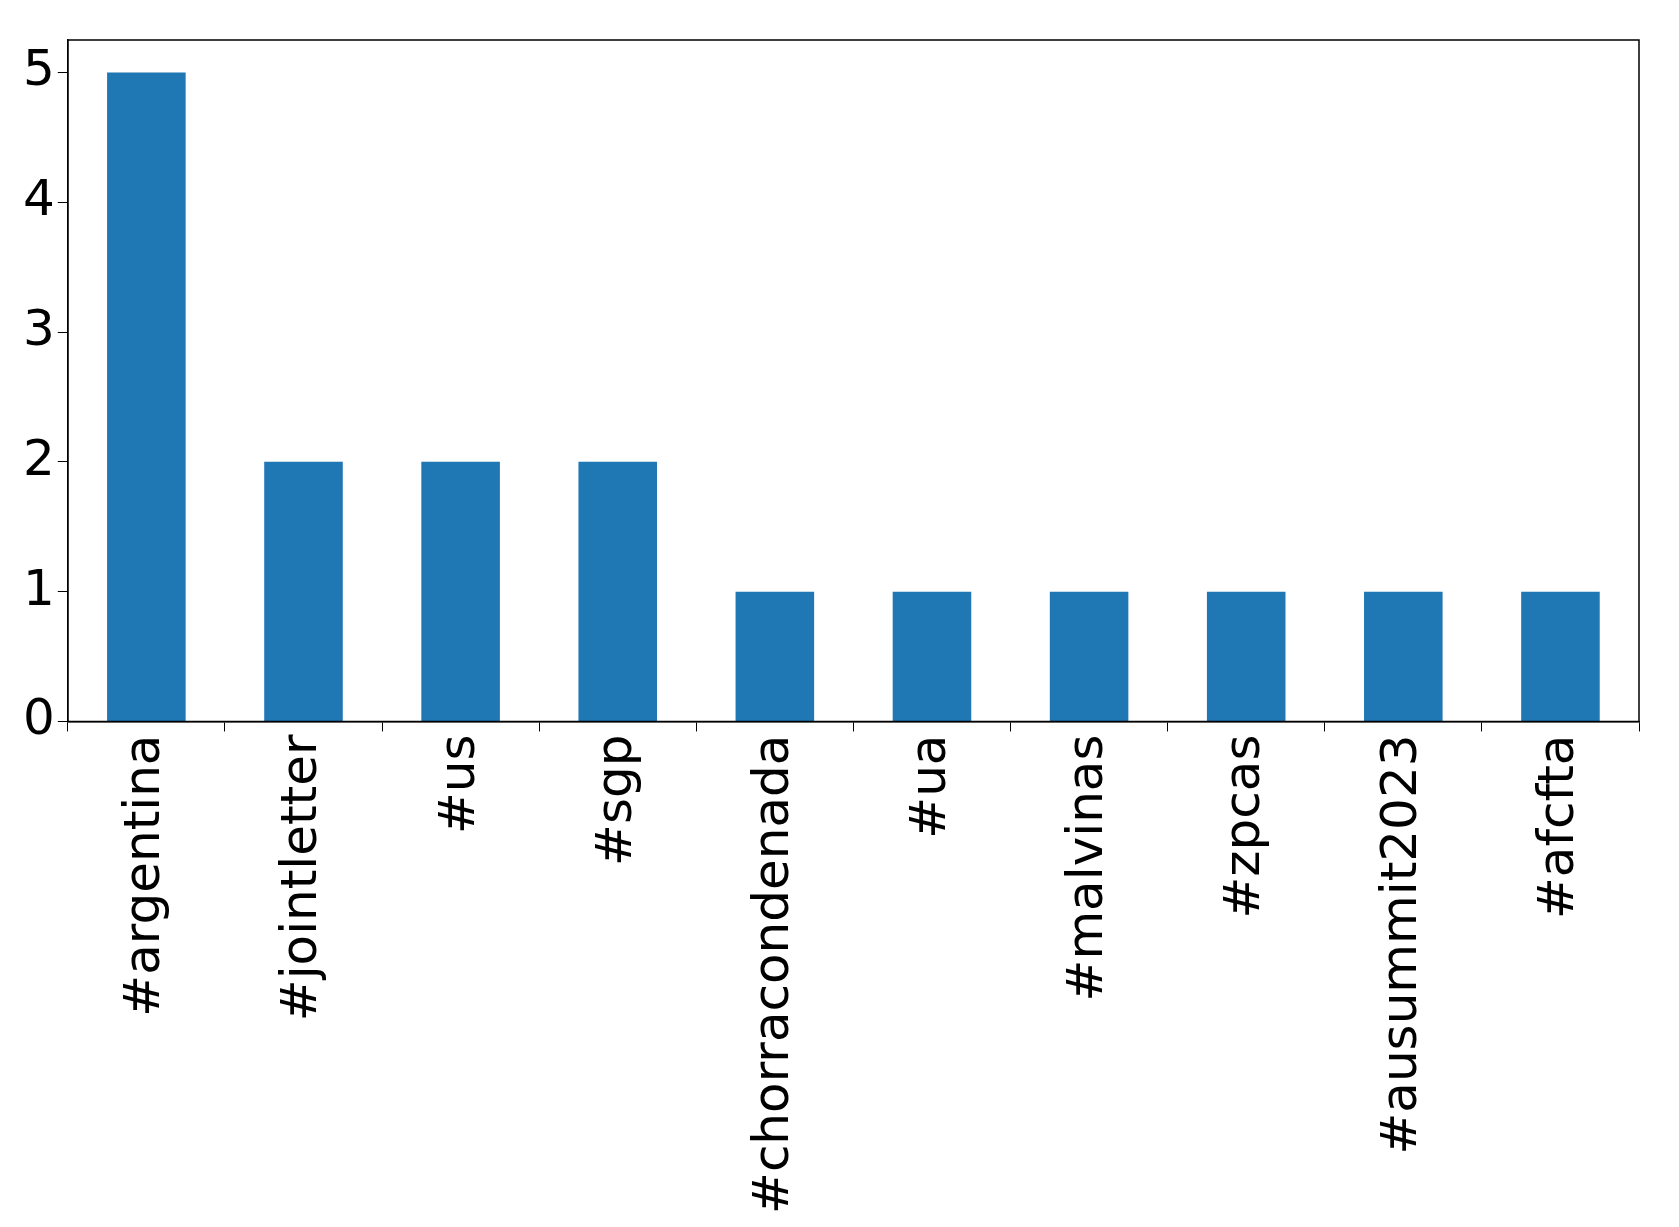 This screenshot has height=1227, width=1679. What do you see at coordinates (39, 68) in the screenshot?
I see `y-tick-label: 5` at bounding box center [39, 68].